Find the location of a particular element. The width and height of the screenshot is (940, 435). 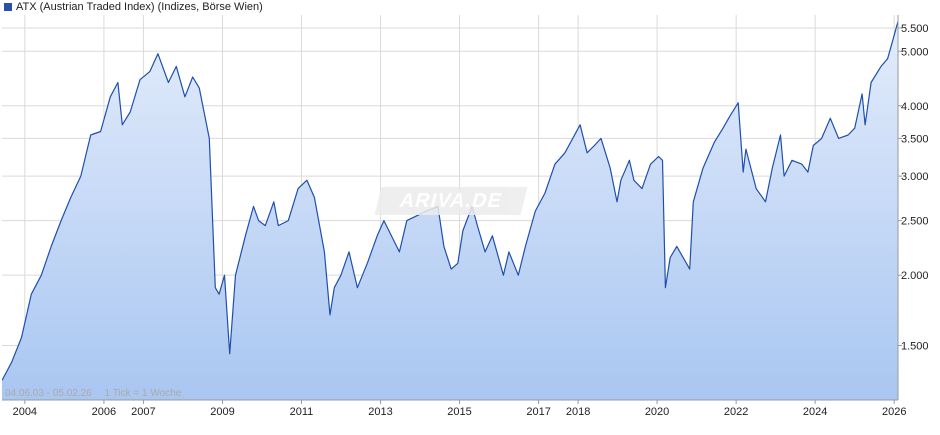

x-tick-label: 2024 is located at coordinates (815, 412).